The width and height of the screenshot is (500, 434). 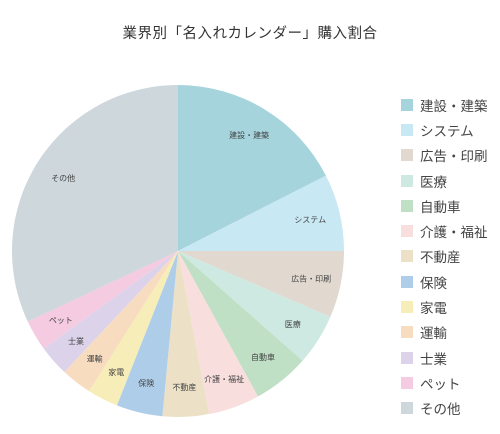 What do you see at coordinates (310, 219) in the screenshot?
I see `slice-label-1: システム` at bounding box center [310, 219].